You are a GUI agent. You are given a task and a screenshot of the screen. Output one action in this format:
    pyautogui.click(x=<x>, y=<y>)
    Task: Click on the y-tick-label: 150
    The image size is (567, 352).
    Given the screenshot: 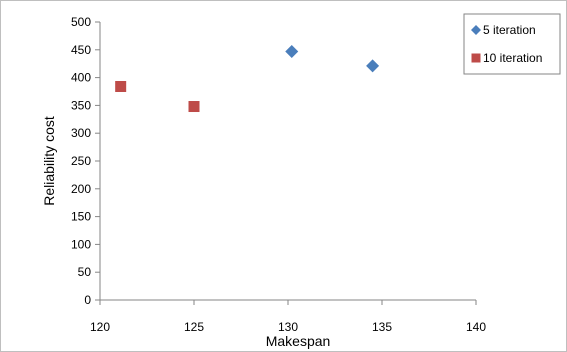 What is the action you would take?
    pyautogui.click(x=81, y=217)
    